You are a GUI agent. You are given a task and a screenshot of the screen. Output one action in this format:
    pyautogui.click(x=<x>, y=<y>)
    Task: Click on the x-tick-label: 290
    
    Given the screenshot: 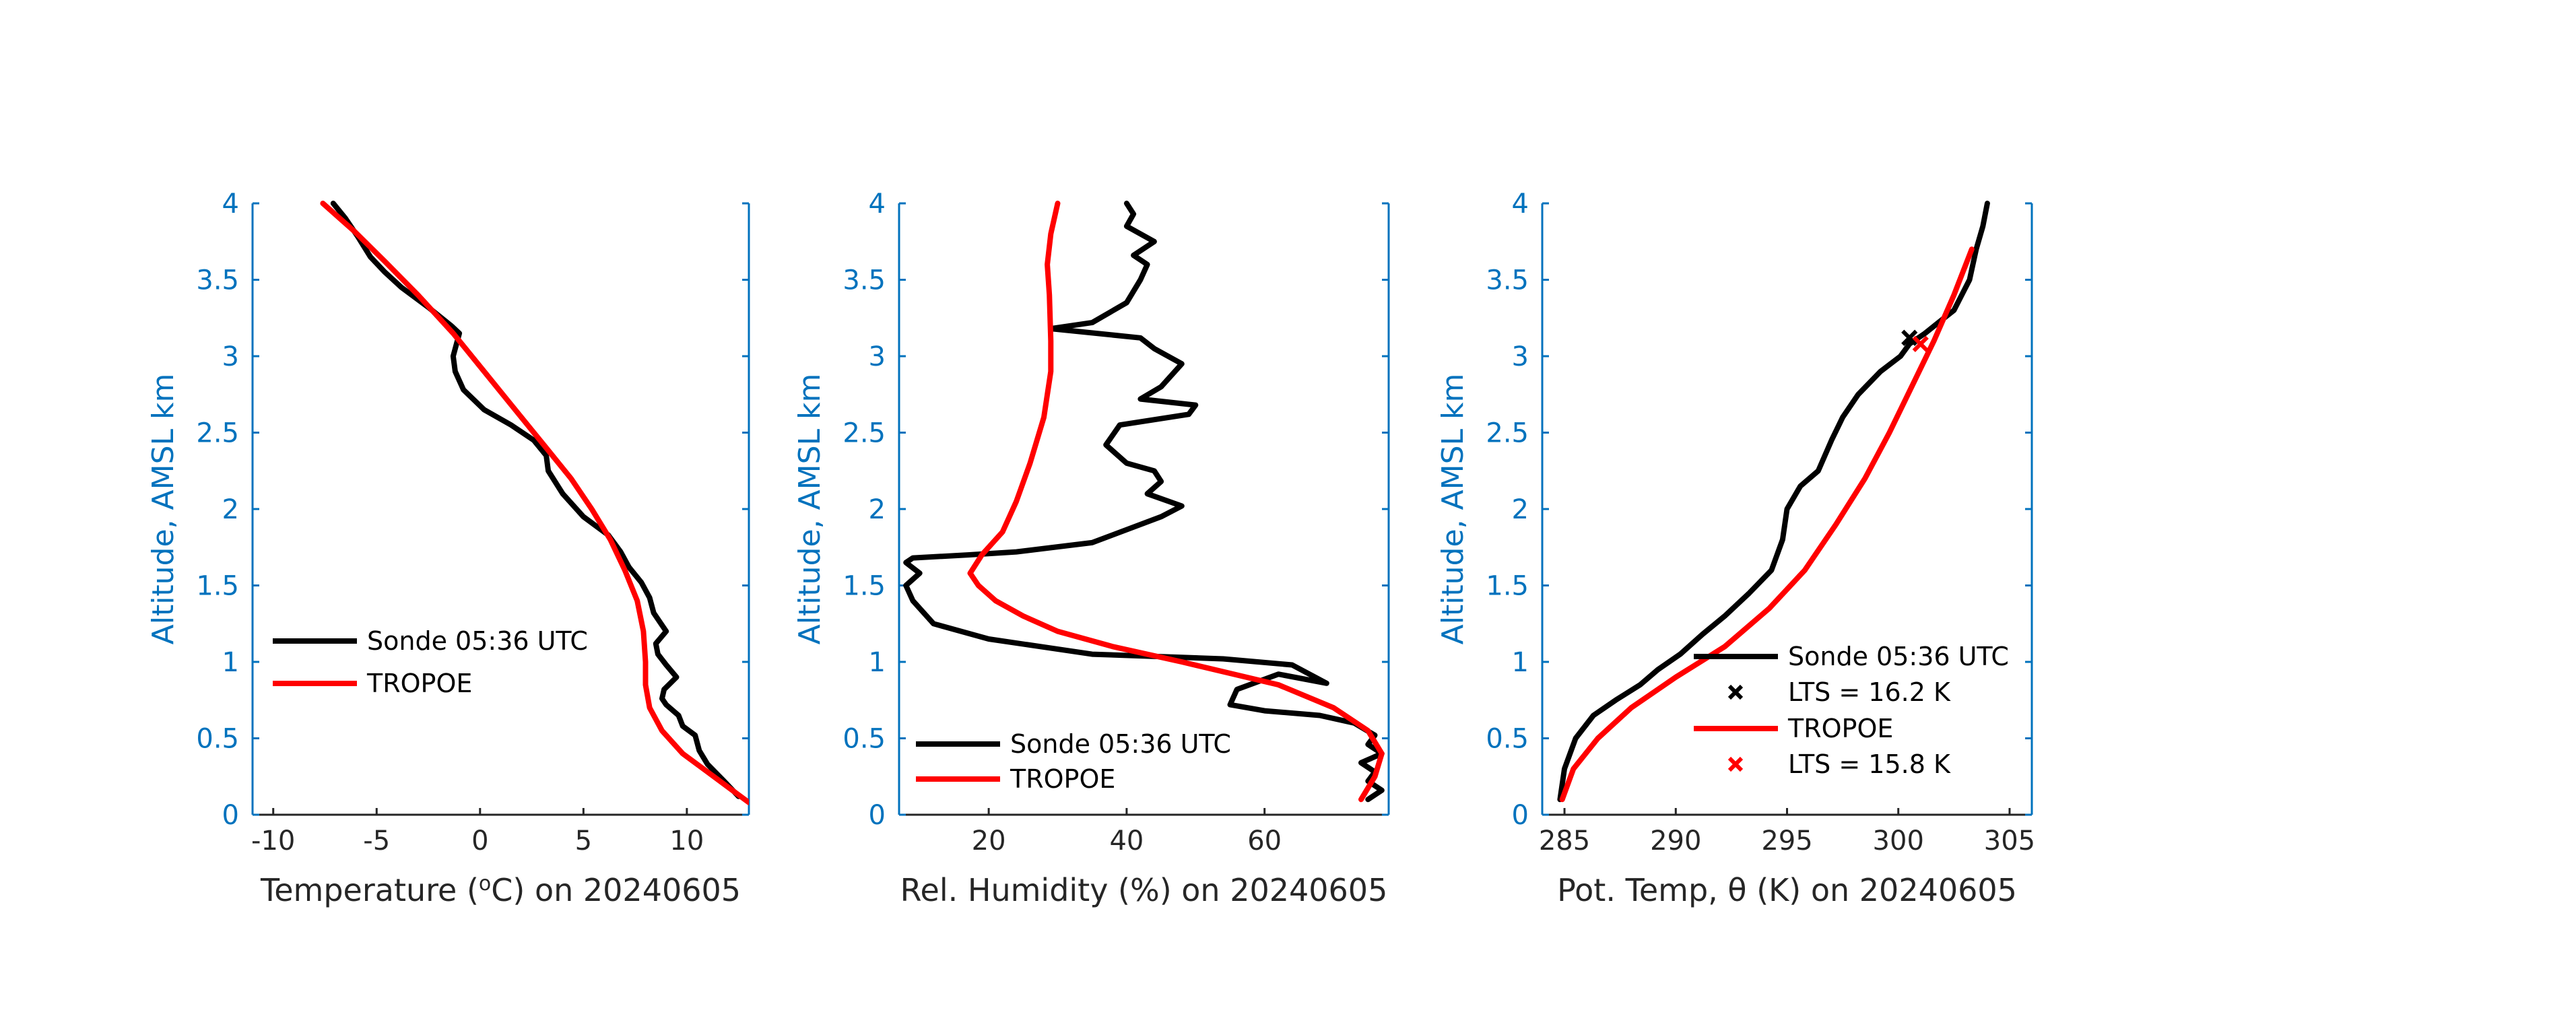 What is the action you would take?
    pyautogui.click(x=1675, y=841)
    